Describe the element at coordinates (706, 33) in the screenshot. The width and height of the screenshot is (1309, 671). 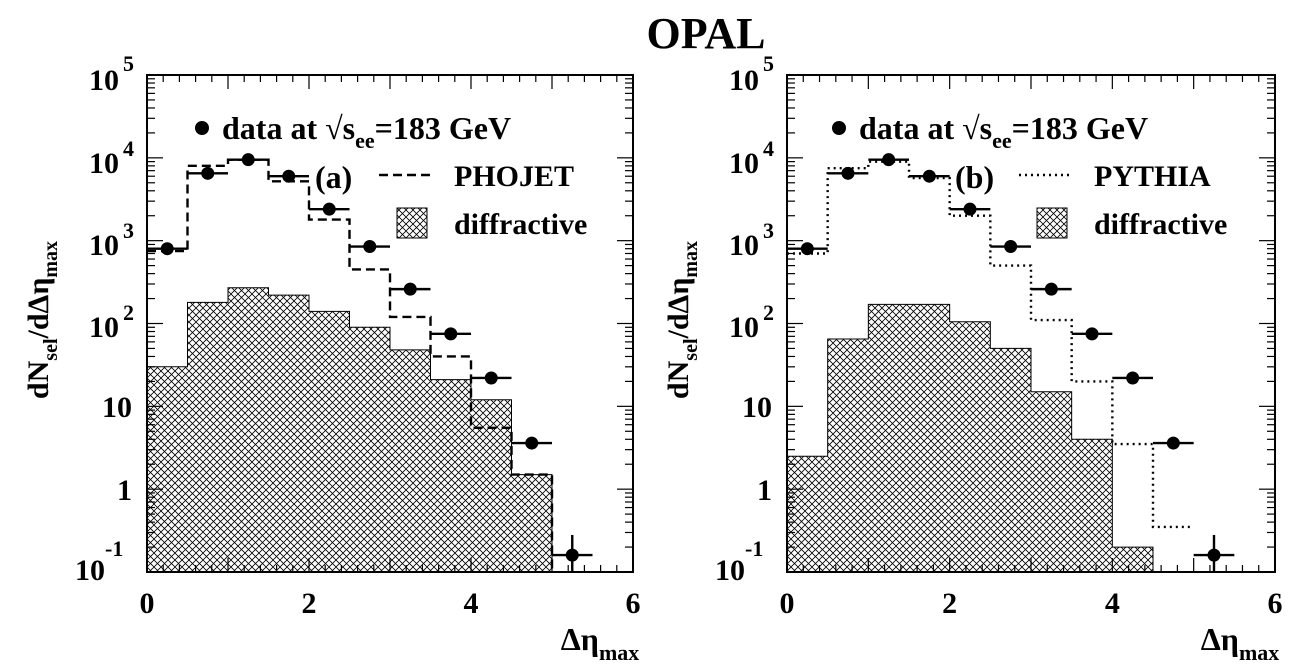
I see `figure-title: OPAL` at that location.